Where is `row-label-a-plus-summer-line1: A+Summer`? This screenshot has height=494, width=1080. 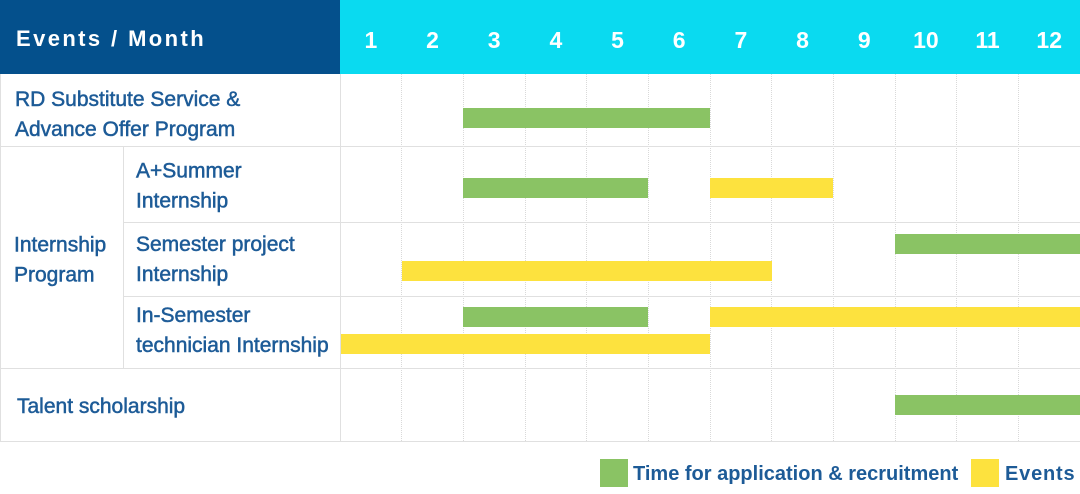
row-label-a-plus-summer-line1: A+Summer is located at coordinates (189, 171).